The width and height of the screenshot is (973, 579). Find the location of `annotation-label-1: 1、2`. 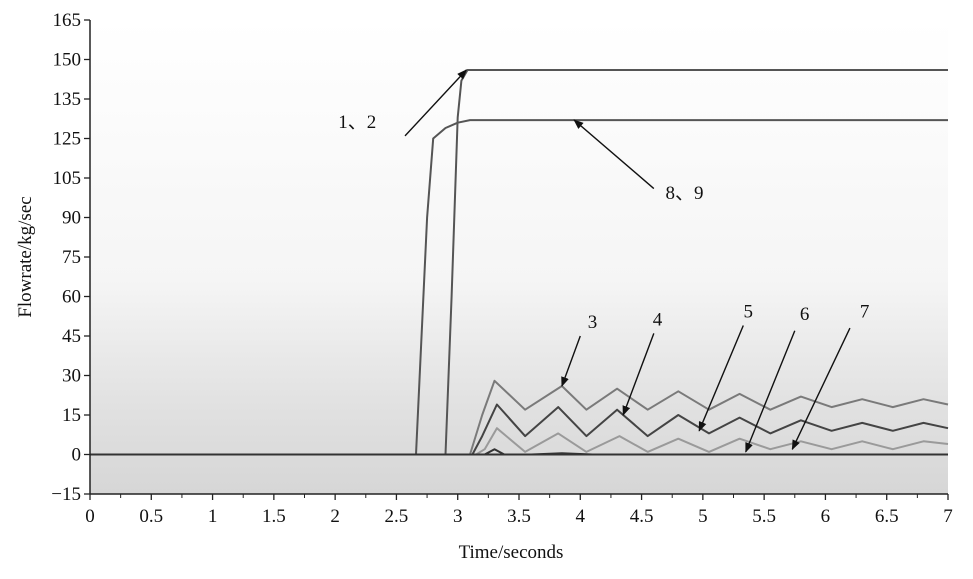

annotation-label-1: 1、2 is located at coordinates (357, 122).